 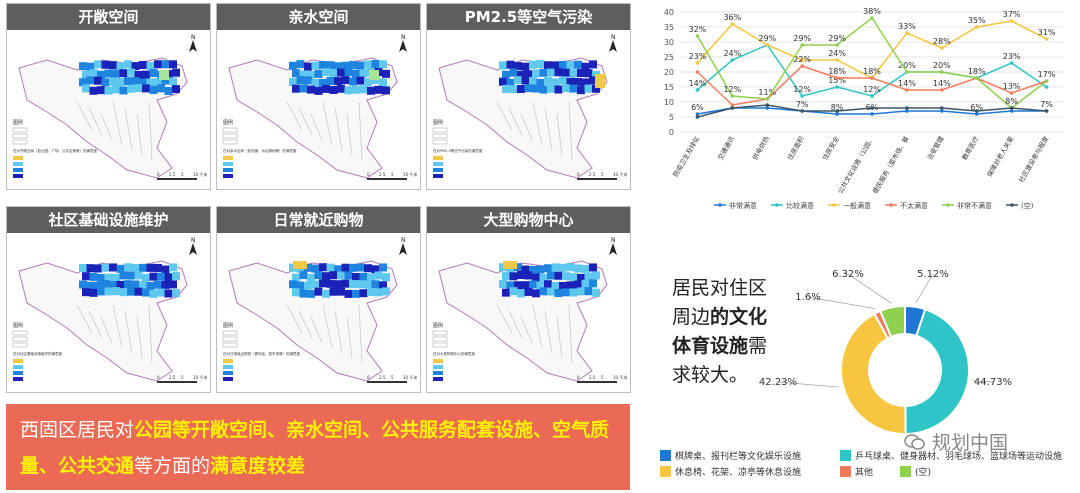 I want to click on data-label: 14%, so click(x=698, y=83).